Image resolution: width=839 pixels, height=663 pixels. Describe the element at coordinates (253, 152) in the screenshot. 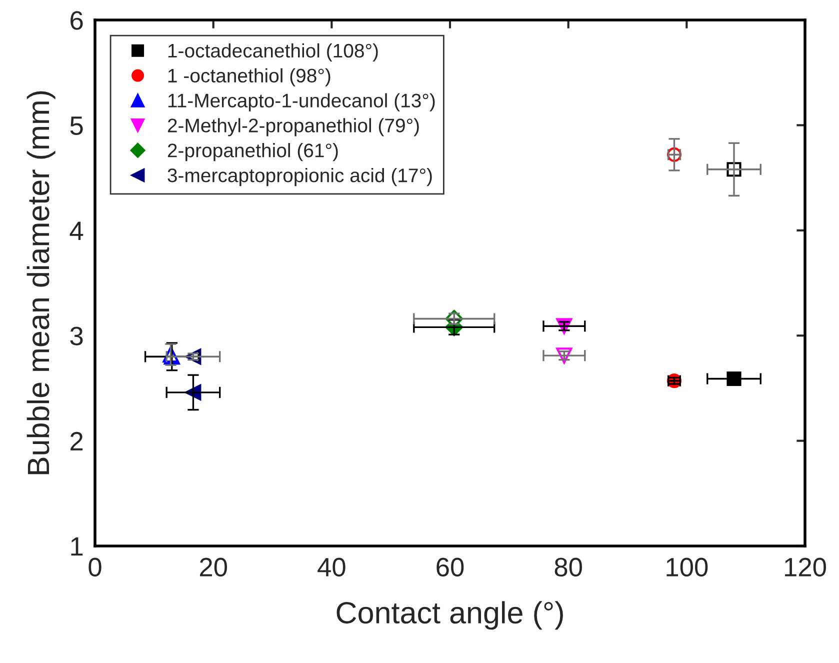

I see `legend-label: 2-propanethiol (61°)` at that location.